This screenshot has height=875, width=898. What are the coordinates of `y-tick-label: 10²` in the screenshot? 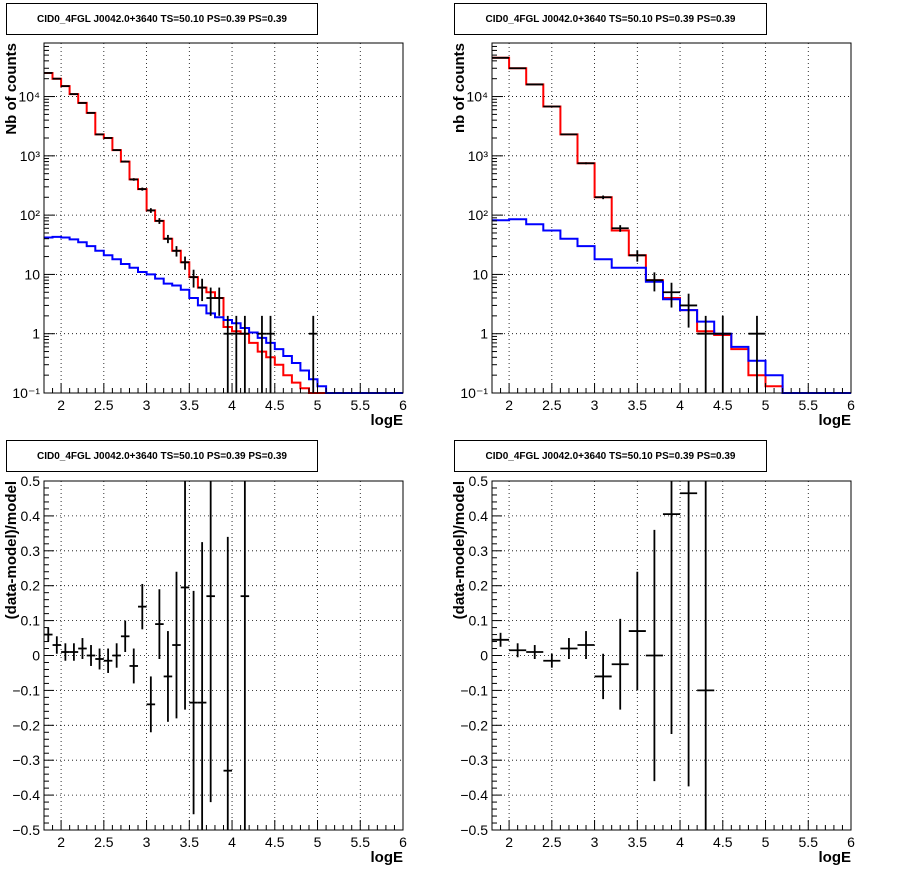 It's located at (478, 215).